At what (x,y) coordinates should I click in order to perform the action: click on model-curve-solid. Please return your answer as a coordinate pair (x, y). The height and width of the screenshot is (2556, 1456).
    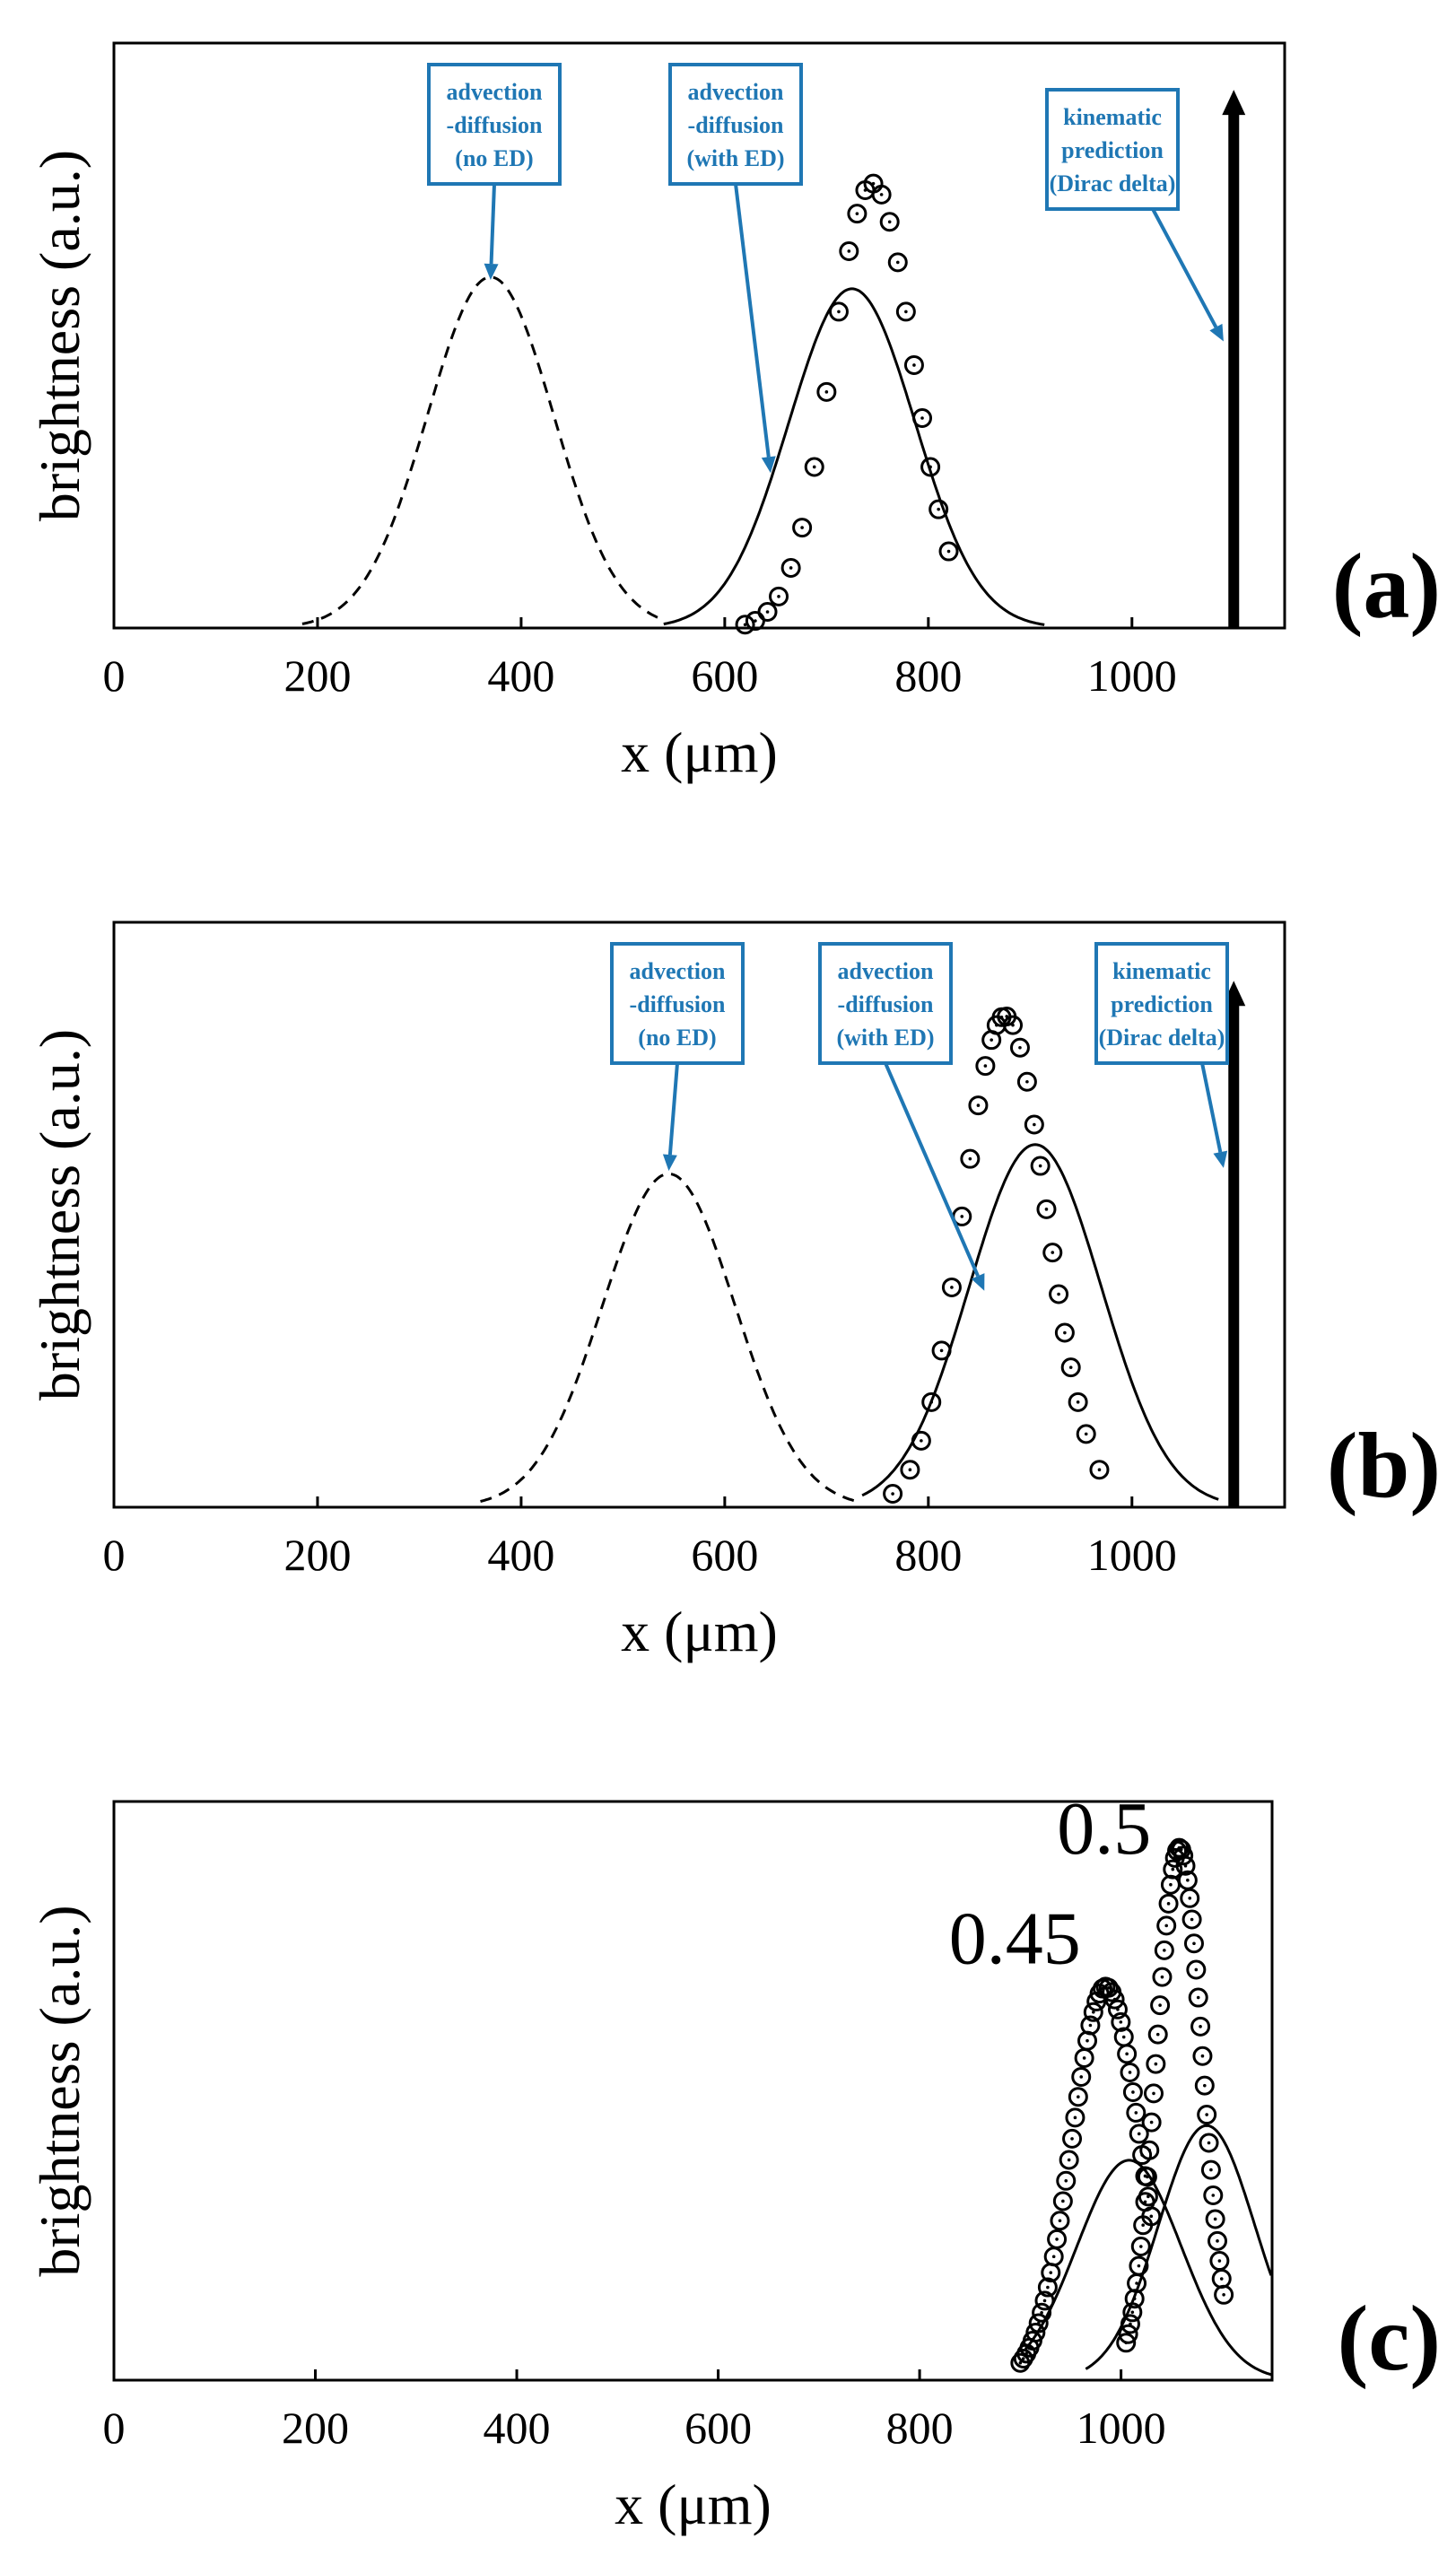
    Looking at the image, I should click on (1040, 1322).